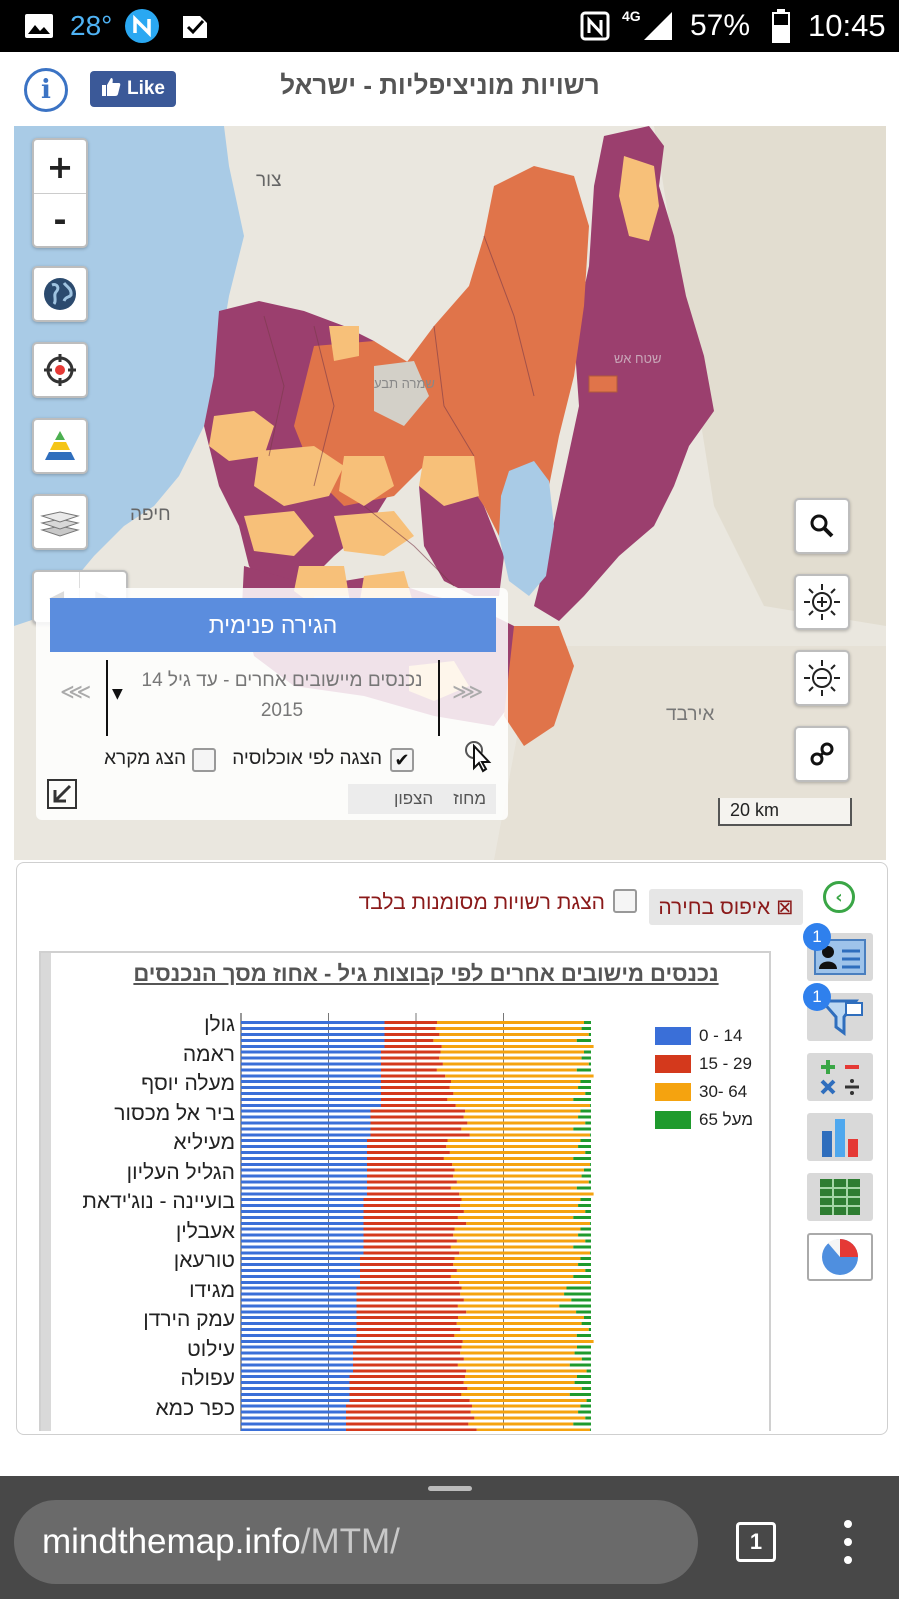  What do you see at coordinates (212, 1290) in the screenshot?
I see `category-label: מגידו` at bounding box center [212, 1290].